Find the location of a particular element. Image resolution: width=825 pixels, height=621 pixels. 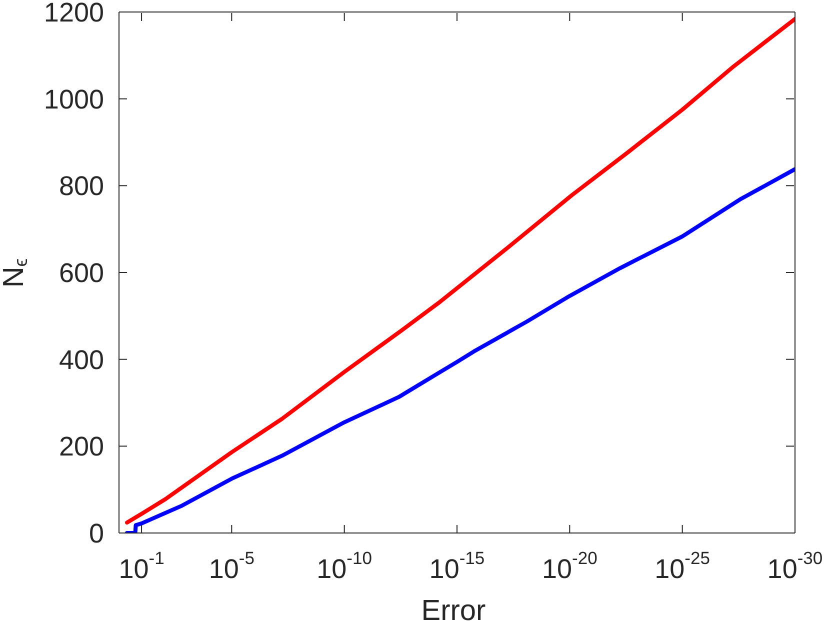

x-tick-label: 10$^{-10}$ is located at coordinates (344, 566).